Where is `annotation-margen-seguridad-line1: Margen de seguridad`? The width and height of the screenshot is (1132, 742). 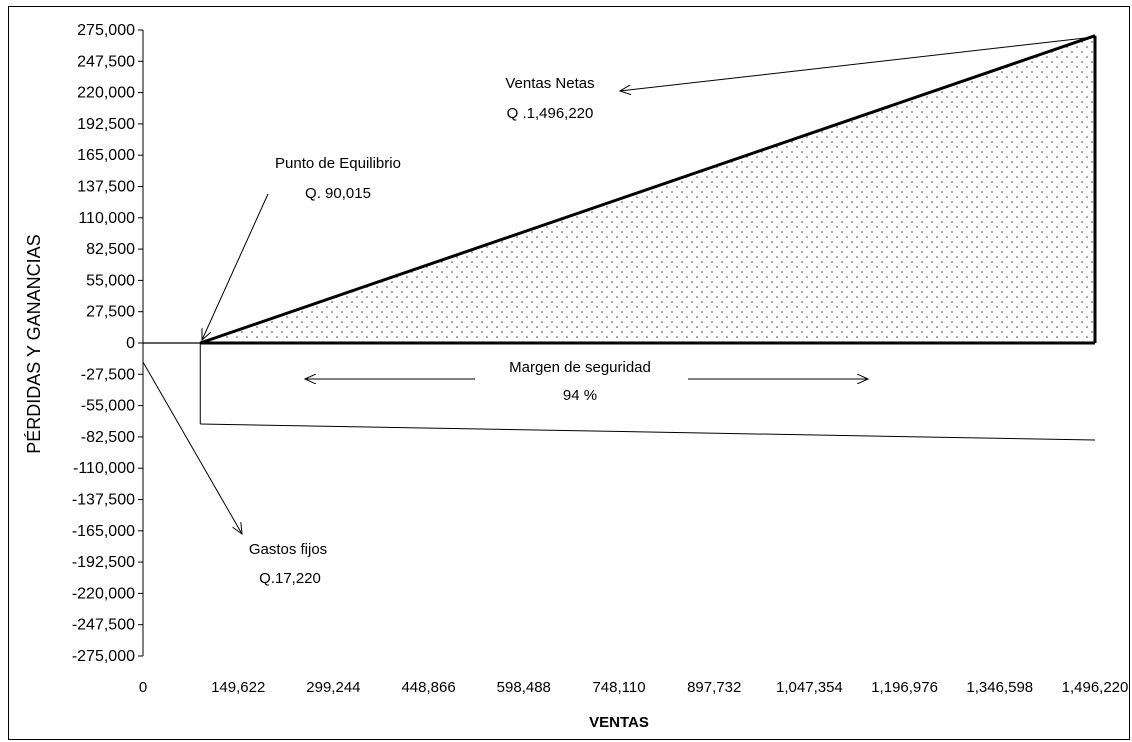
annotation-margen-seguridad-line1: Margen de seguridad is located at coordinates (580, 367).